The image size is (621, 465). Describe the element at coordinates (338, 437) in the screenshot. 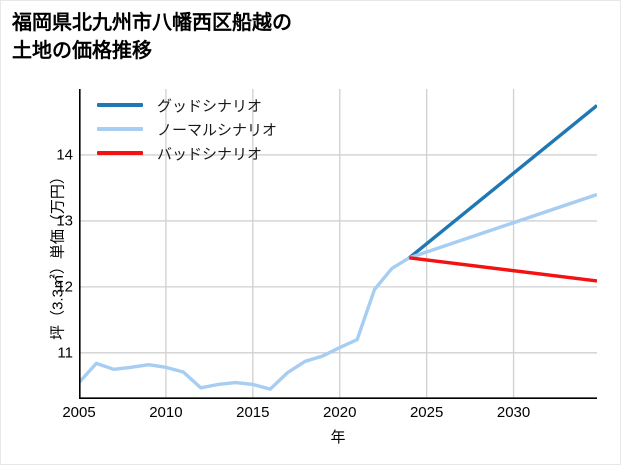

I see `x-axis-title: 年` at that location.